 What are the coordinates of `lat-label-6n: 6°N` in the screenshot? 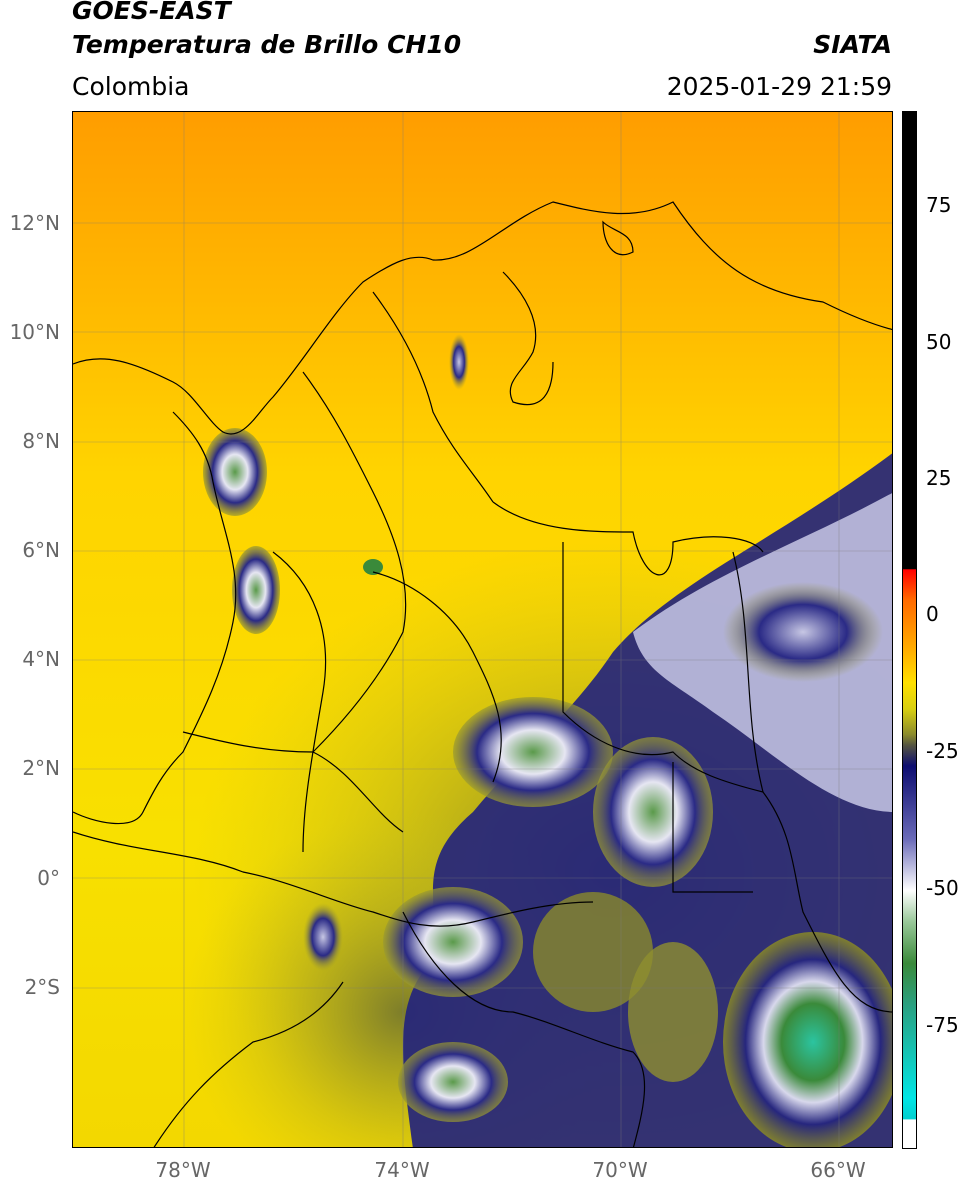 It's located at (41, 550).